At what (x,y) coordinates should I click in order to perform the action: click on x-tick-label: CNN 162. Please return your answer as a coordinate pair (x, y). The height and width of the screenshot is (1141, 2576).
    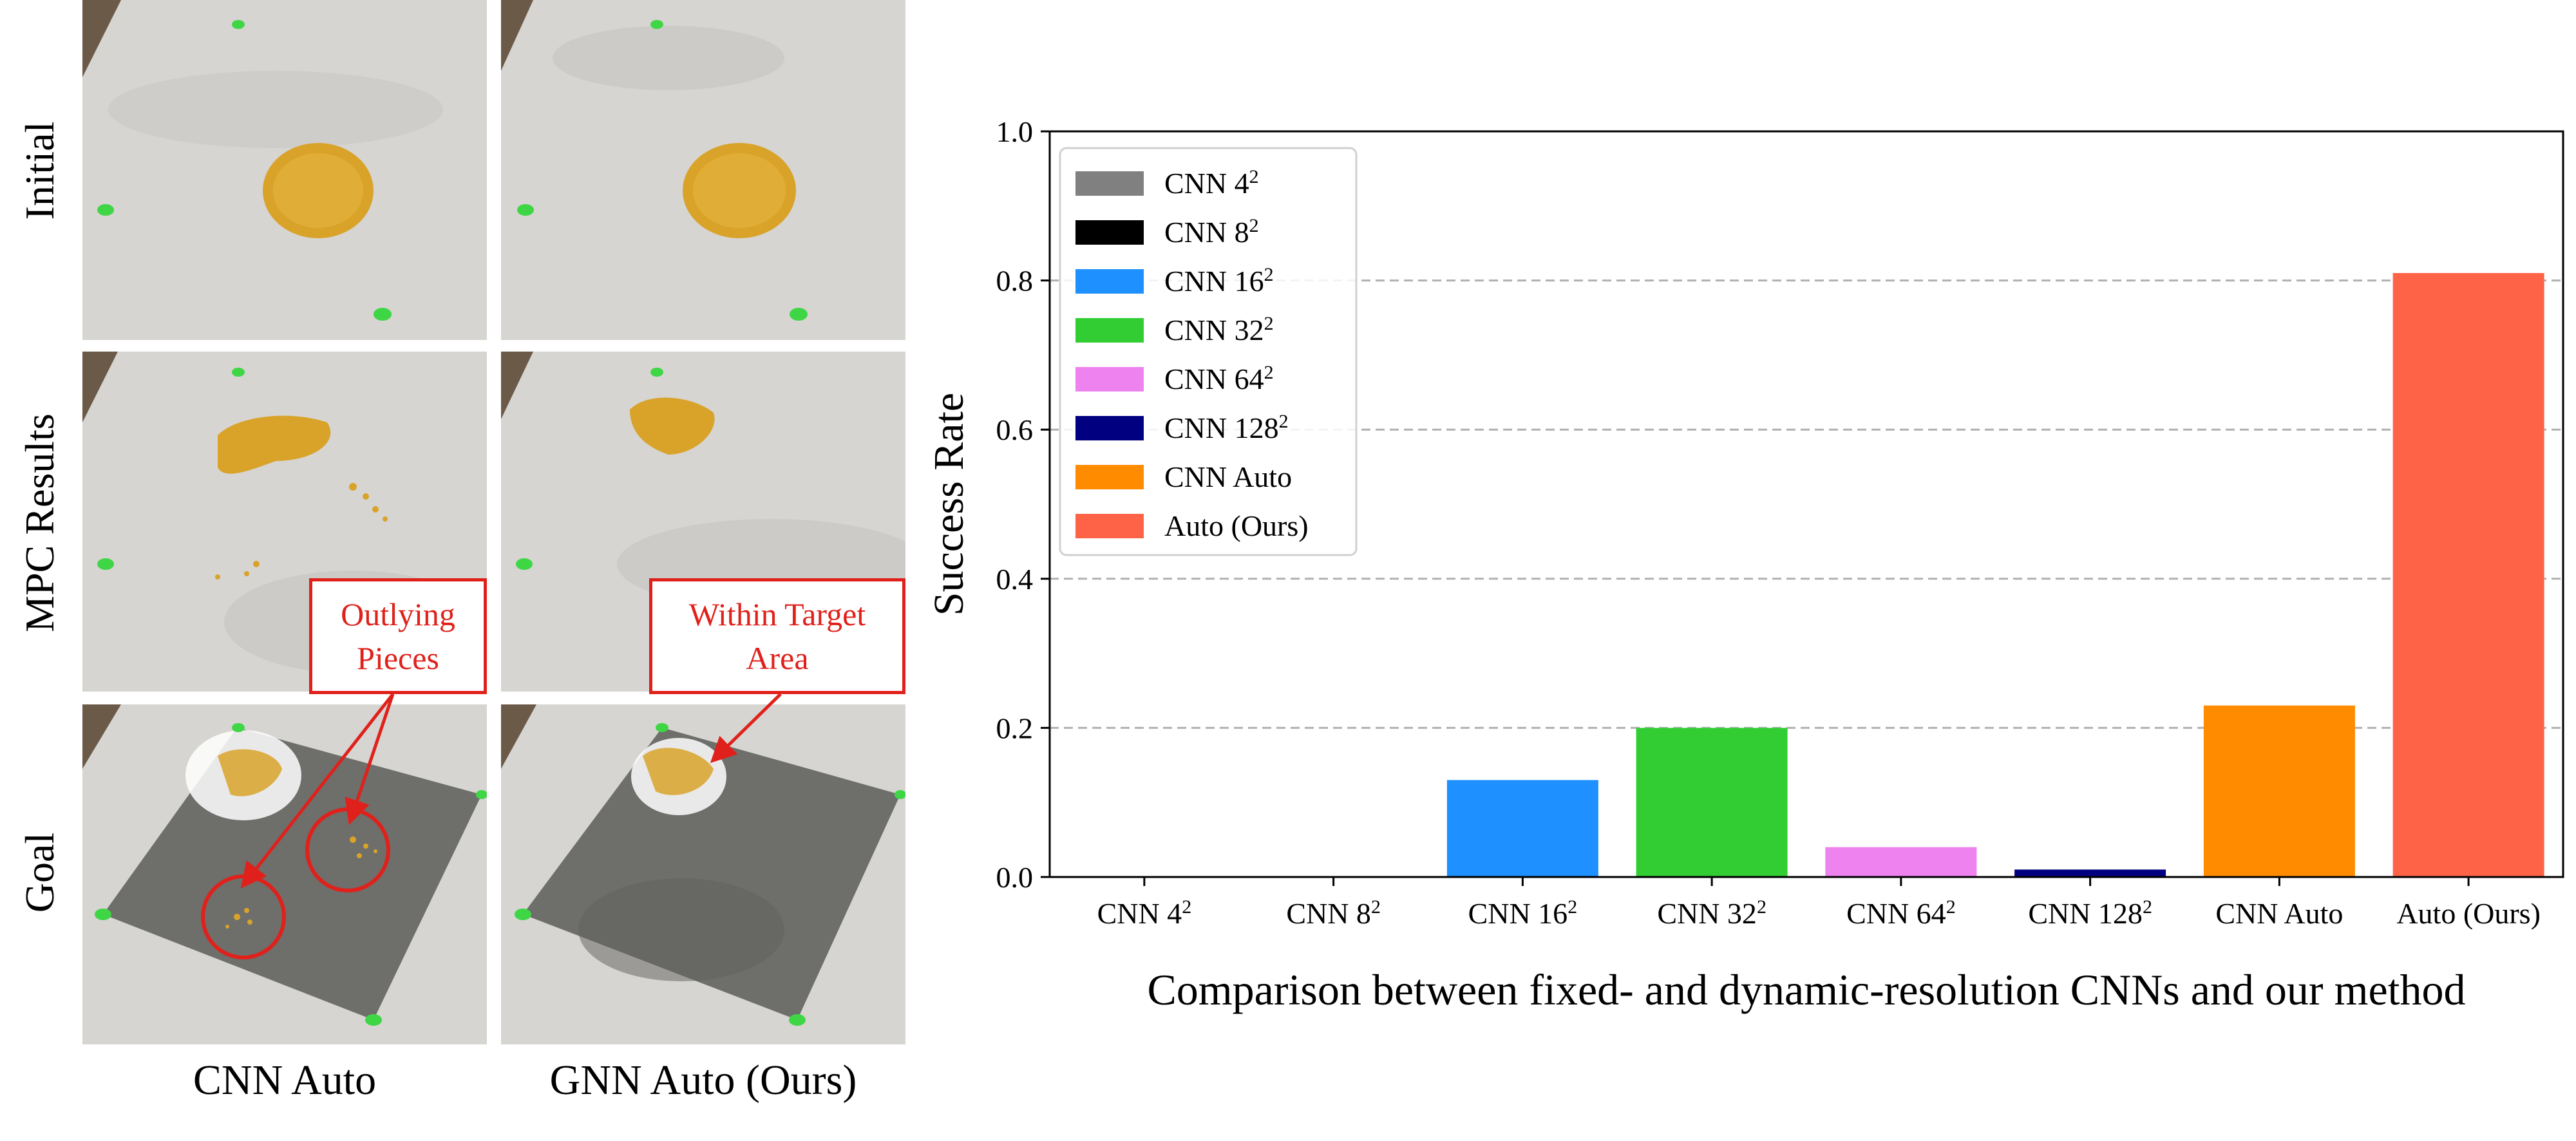
    Looking at the image, I should click on (1523, 913).